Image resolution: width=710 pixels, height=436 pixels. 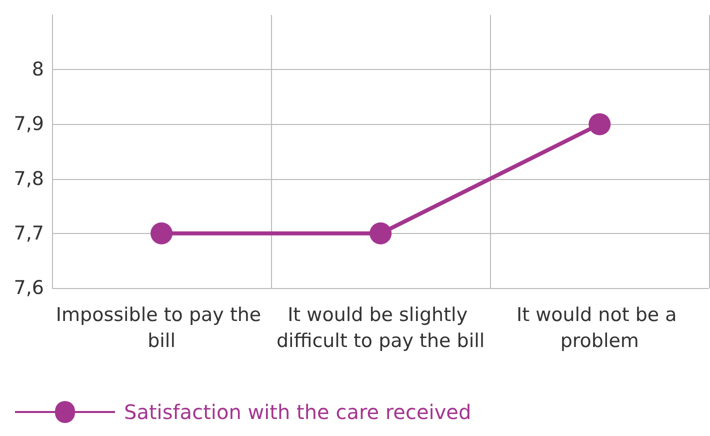 I want to click on legend-label: Satisfaction with the care received, so click(x=298, y=412).